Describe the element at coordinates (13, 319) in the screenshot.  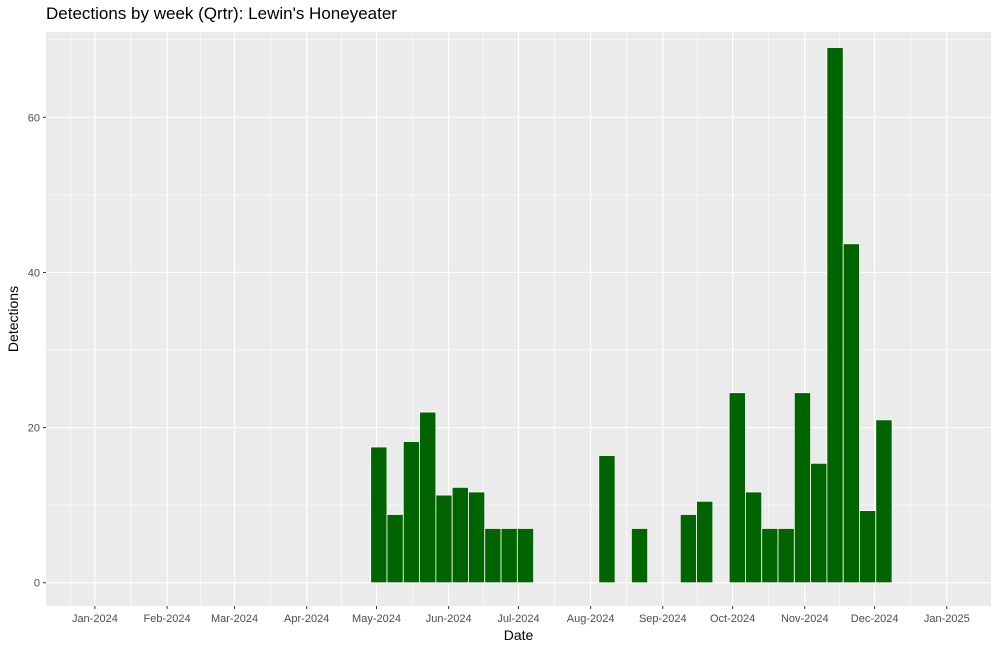
I see `y-axis-title: Detections` at that location.